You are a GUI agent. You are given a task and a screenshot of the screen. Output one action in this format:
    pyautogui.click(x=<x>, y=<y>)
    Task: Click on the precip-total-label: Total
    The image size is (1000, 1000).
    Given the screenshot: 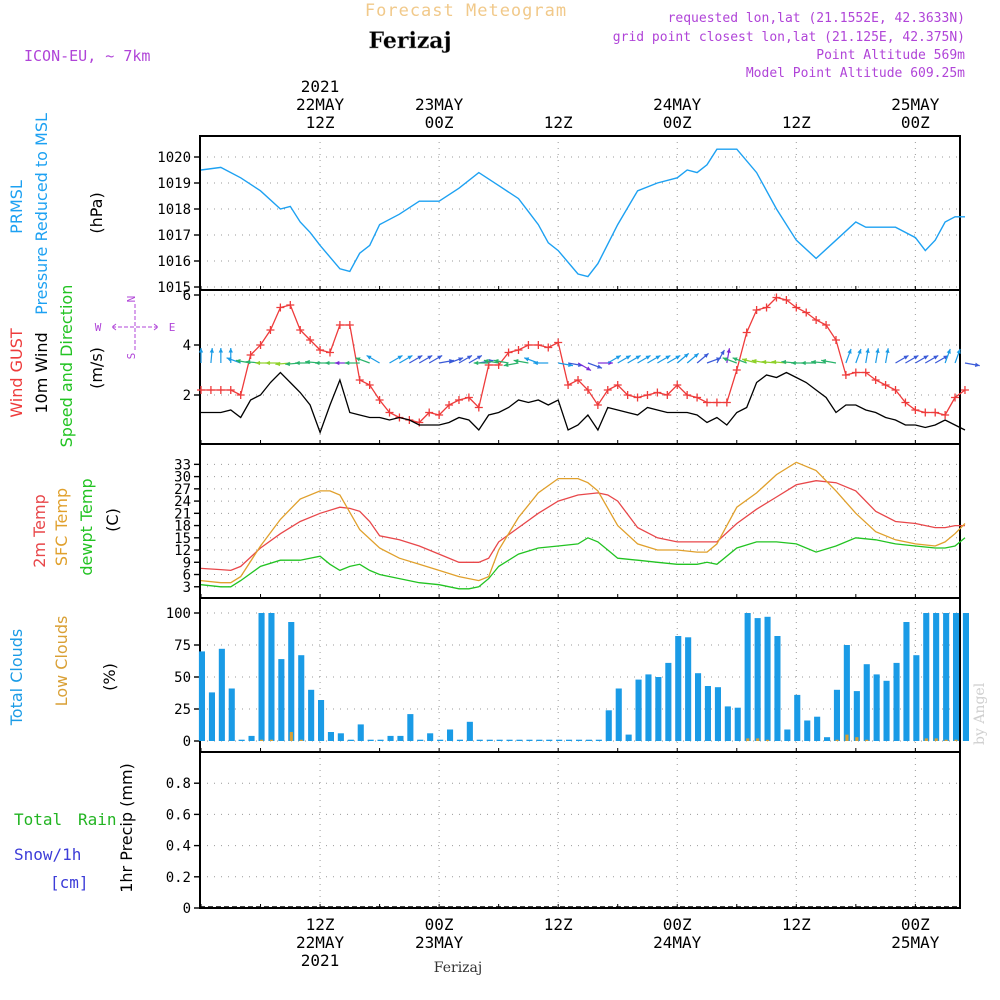 What is the action you would take?
    pyautogui.click(x=38, y=819)
    